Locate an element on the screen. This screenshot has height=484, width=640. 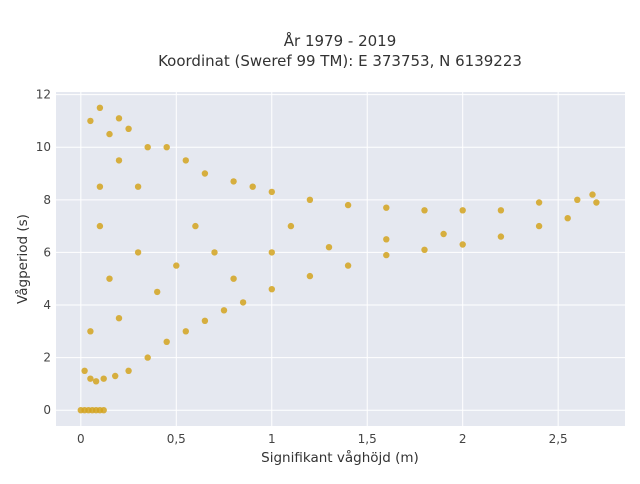
x-tick-label: 0,5 is located at coordinates (176, 439).